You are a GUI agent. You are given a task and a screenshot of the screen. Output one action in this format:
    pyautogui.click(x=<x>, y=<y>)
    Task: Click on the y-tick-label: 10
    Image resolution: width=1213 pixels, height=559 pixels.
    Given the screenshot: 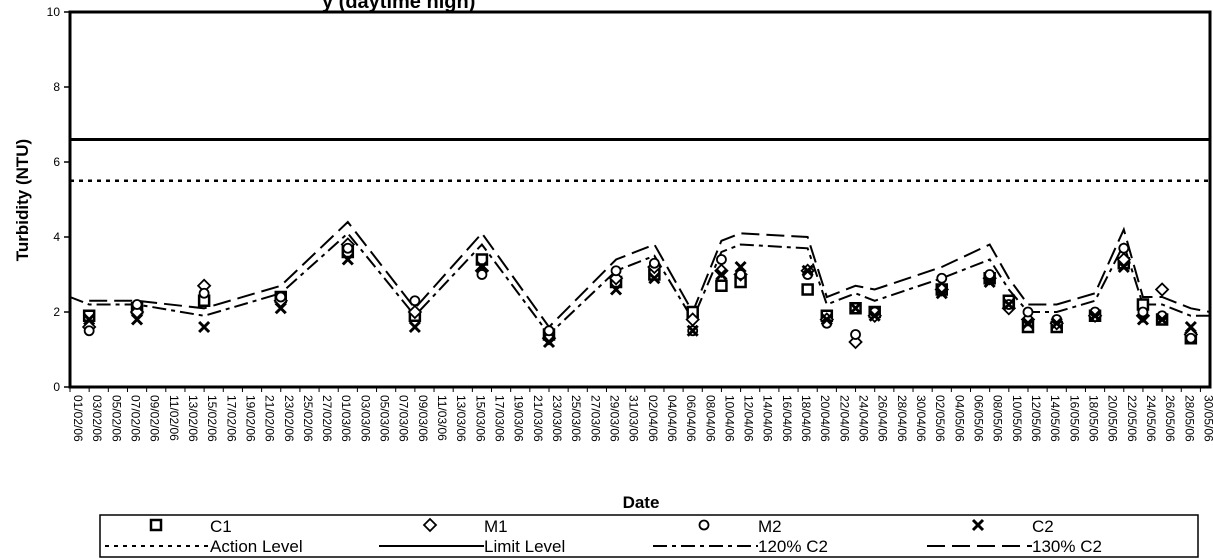 What is the action you would take?
    pyautogui.click(x=54, y=12)
    